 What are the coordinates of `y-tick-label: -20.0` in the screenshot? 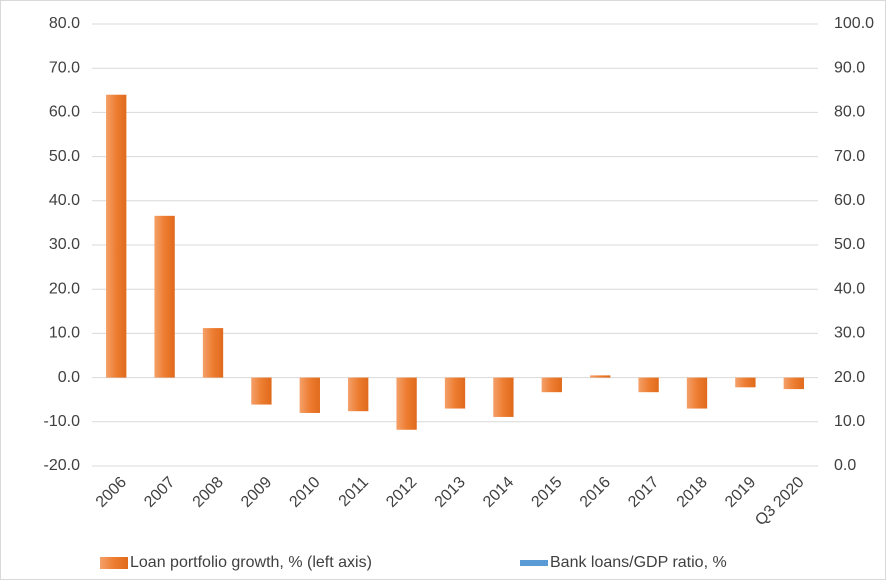 It's located at (62, 465).